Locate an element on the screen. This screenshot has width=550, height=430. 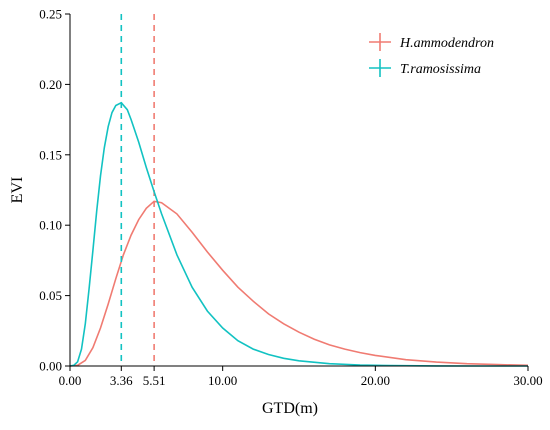
y-tick-label: 0.10 is located at coordinates (50, 225).